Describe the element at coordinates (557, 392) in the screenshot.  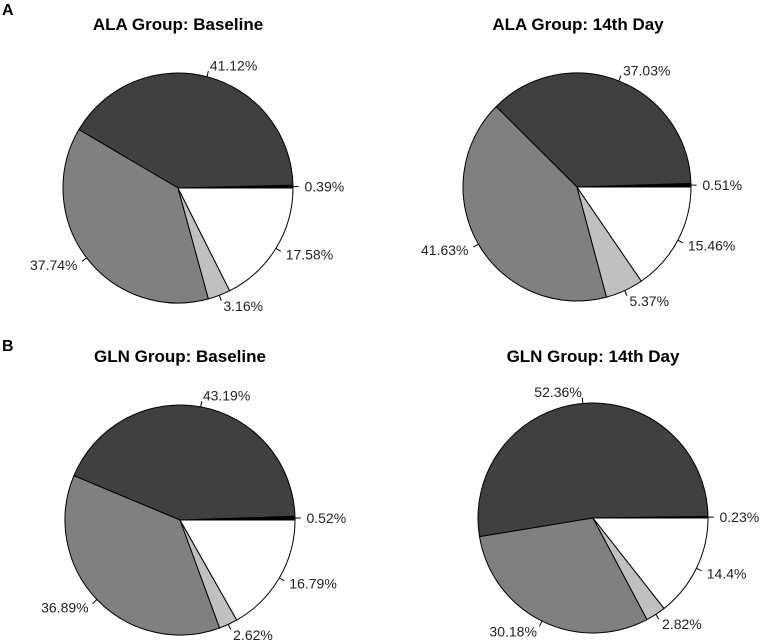
I see `data-label: 52.36%` at that location.